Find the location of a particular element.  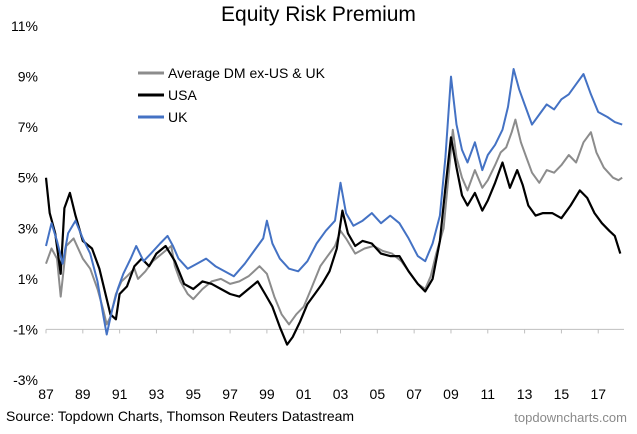

y-tick-label: 11% is located at coordinates (24, 26).